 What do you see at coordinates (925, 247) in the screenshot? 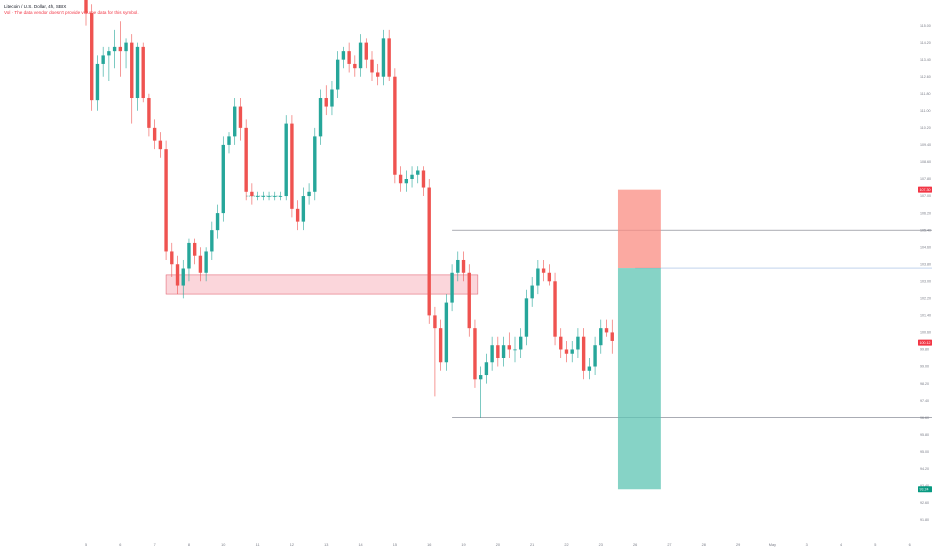
I see `y-tick-label: 104.60` at bounding box center [925, 247].